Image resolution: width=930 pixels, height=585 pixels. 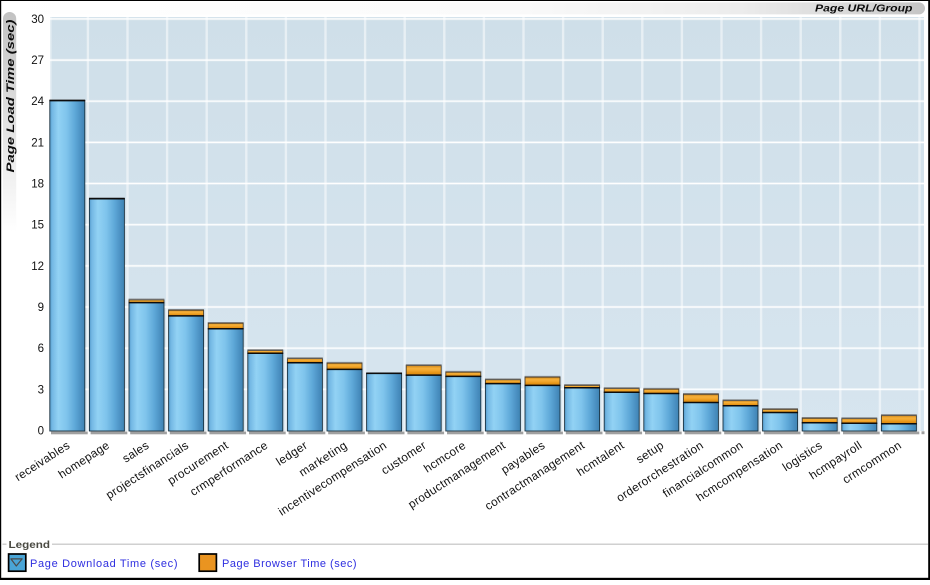 What do you see at coordinates (37, 267) in the screenshot?
I see `svg-text: 12` at bounding box center [37, 267].